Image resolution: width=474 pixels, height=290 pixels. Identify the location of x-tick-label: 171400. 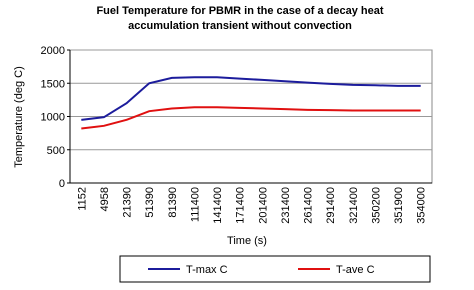
(241, 205).